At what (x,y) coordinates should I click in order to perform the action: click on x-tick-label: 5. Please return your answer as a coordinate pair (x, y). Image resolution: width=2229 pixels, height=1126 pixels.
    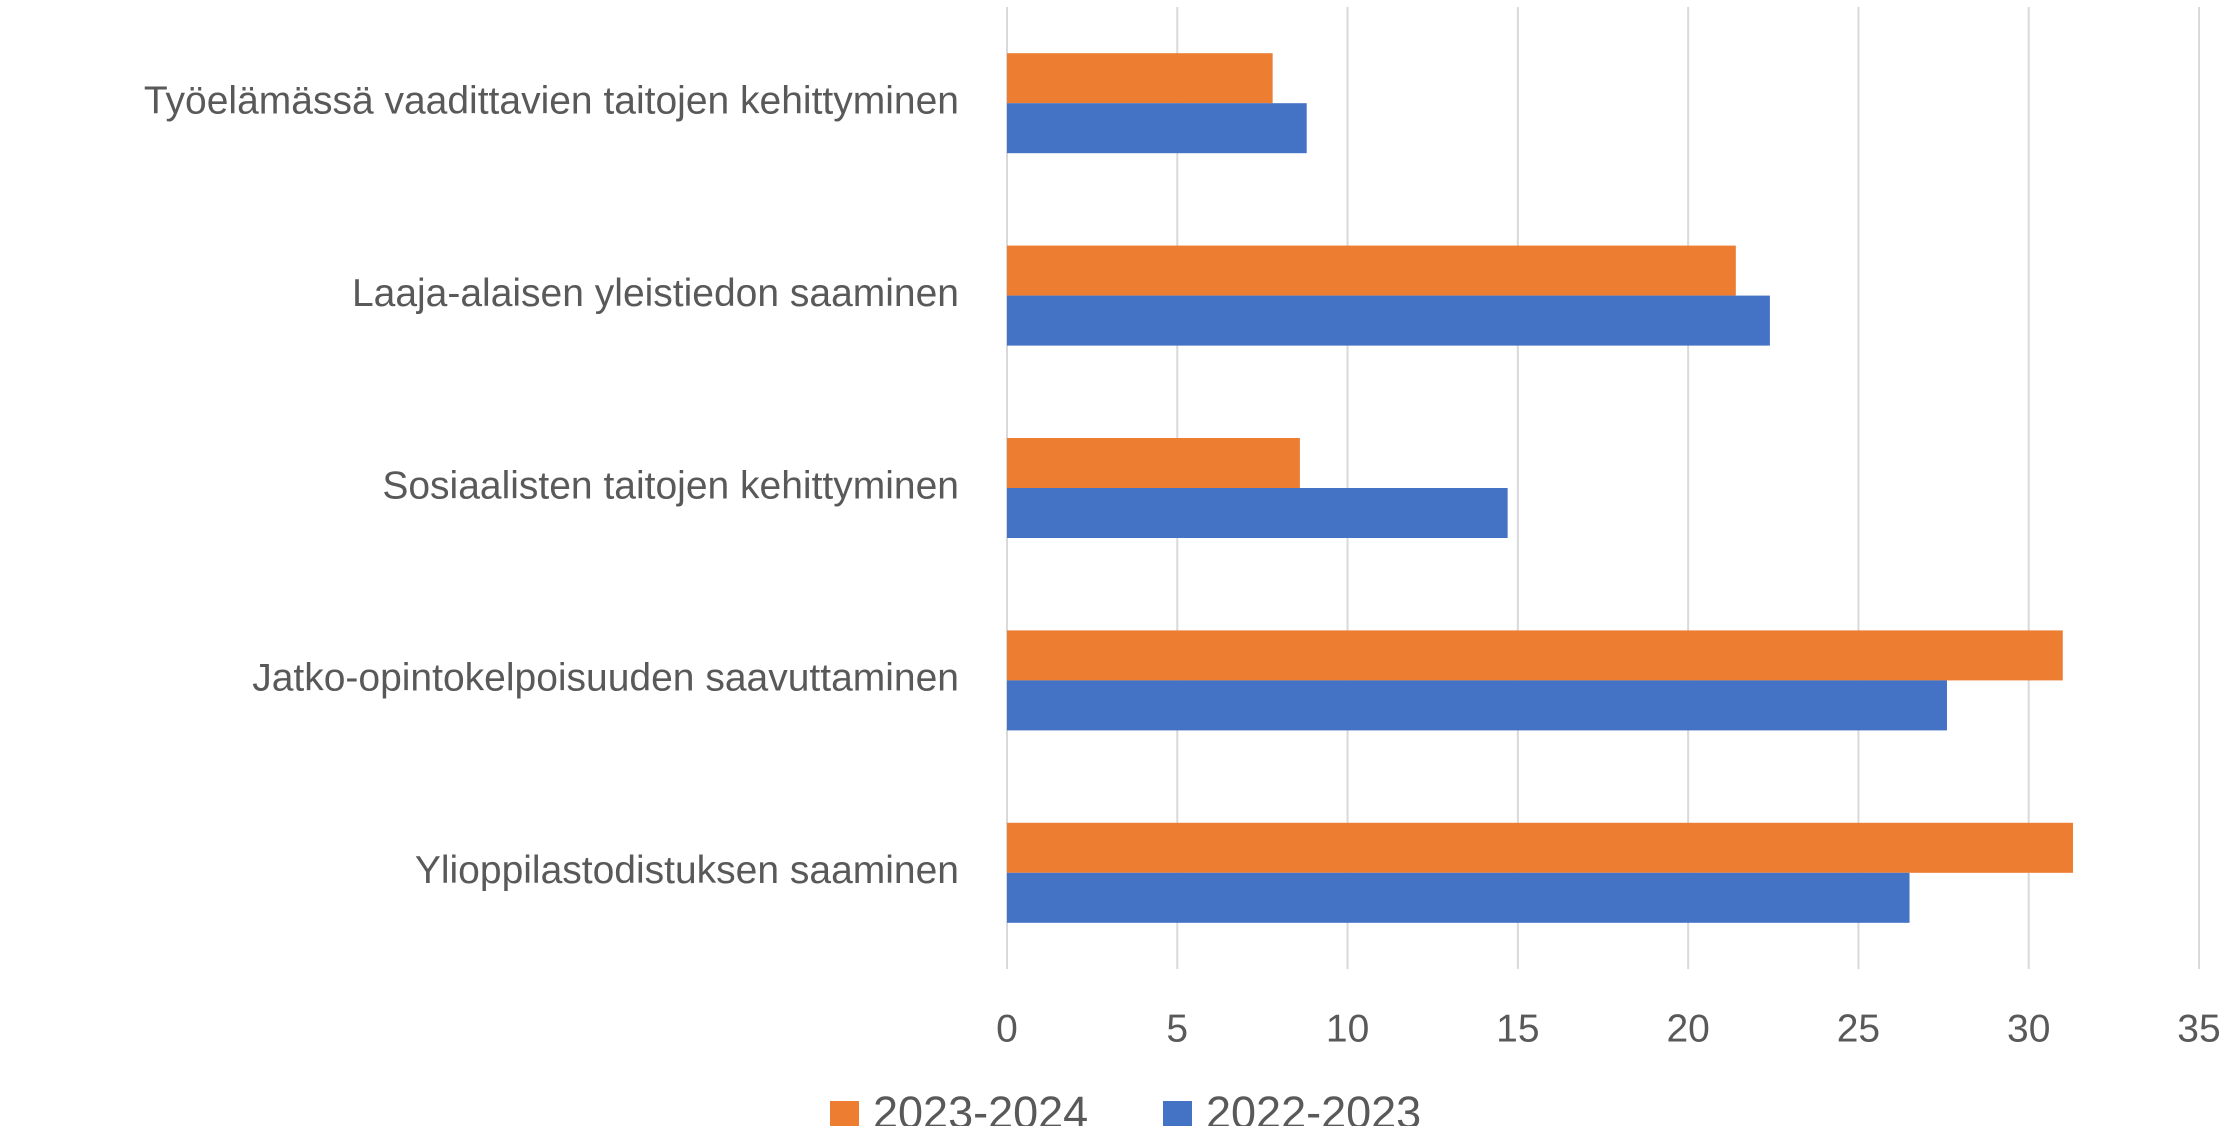
    Looking at the image, I should click on (1177, 1028).